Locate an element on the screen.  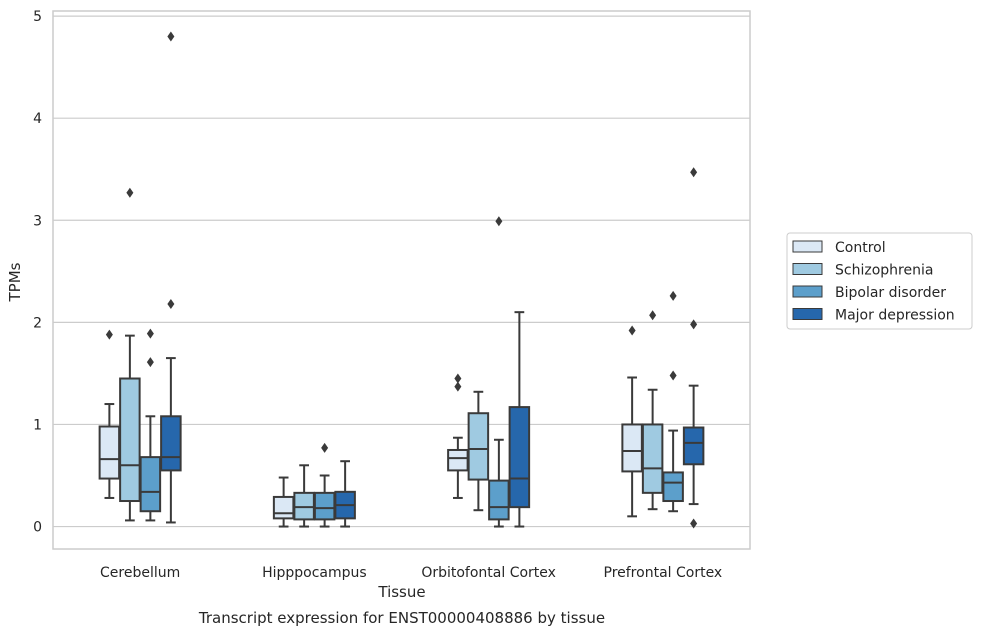
legend-label: Schizophrenia is located at coordinates (884, 271).